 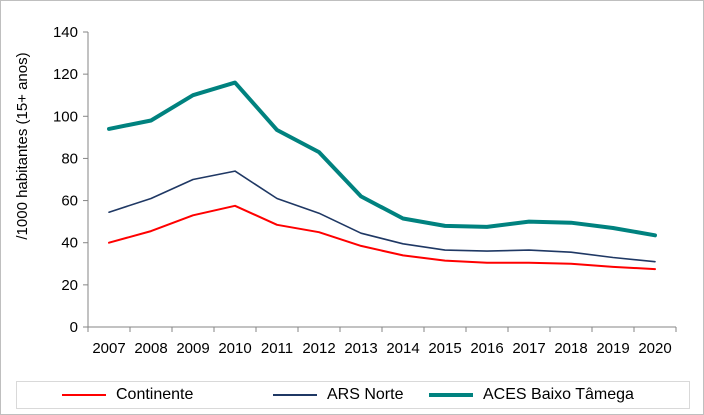 I want to click on x-tick-label: 2007, so click(x=108, y=348).